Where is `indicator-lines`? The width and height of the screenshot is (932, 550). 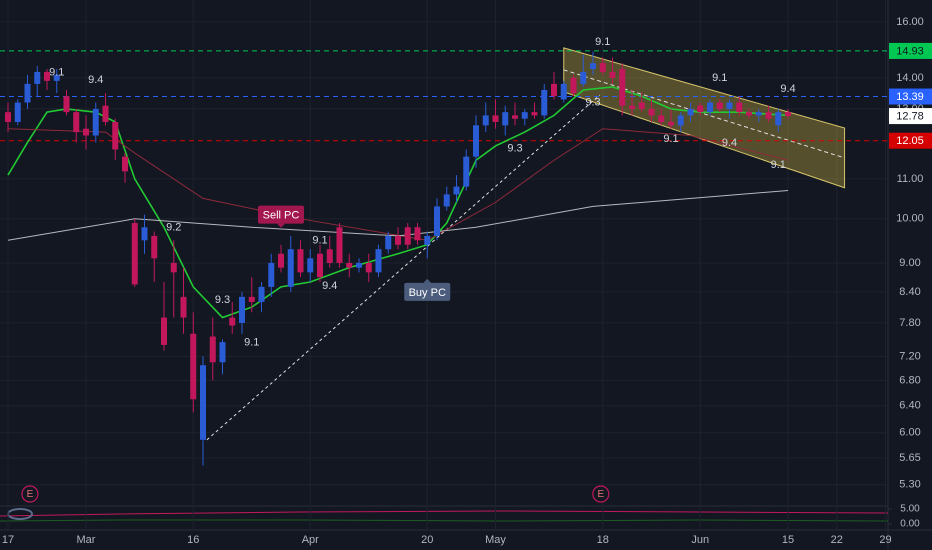 indicator-lines is located at coordinates (444, 515).